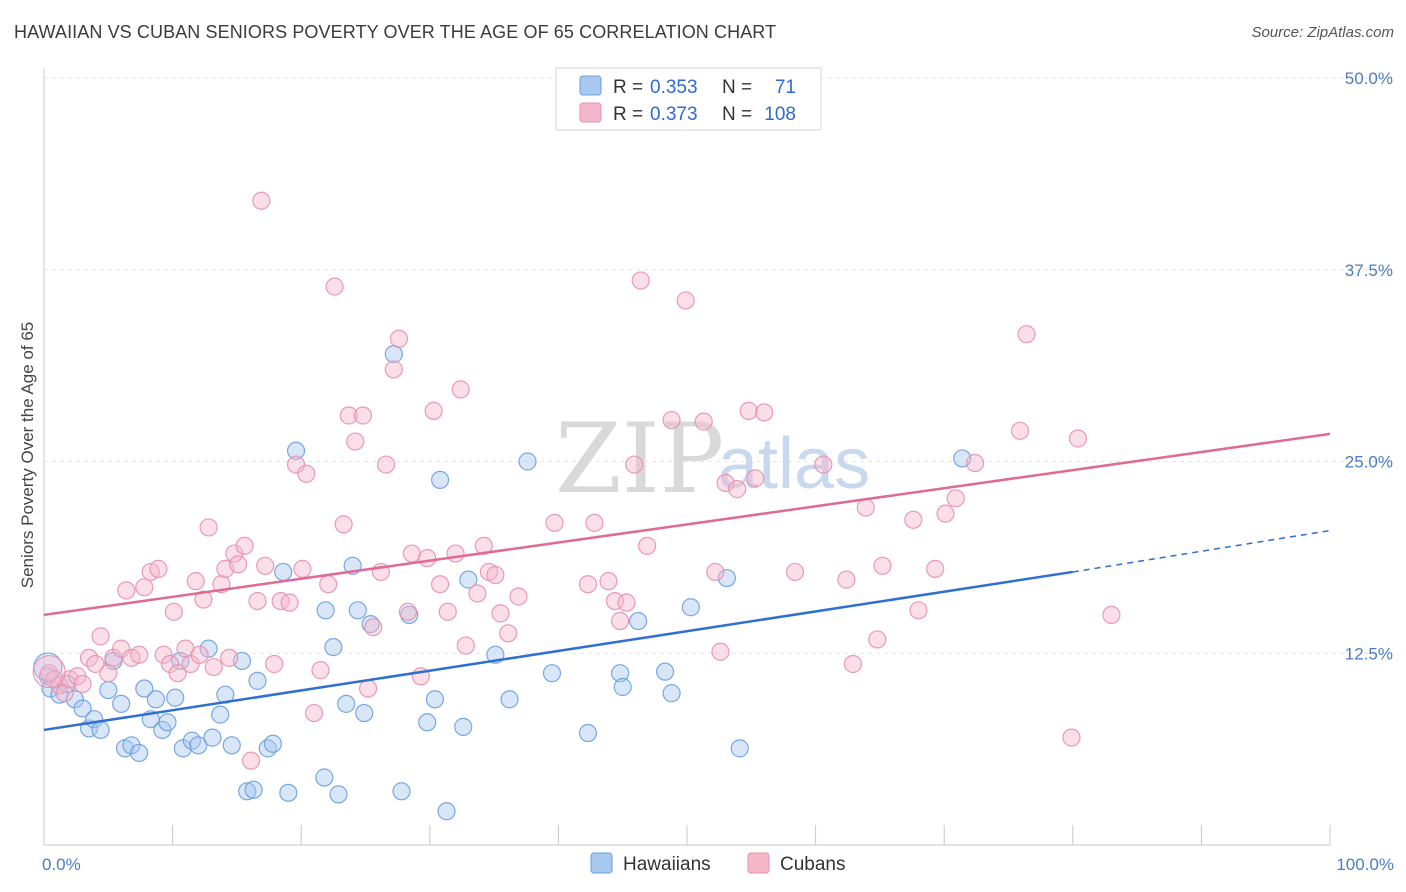  I want to click on point-cluster-cubans, so click(49, 672).